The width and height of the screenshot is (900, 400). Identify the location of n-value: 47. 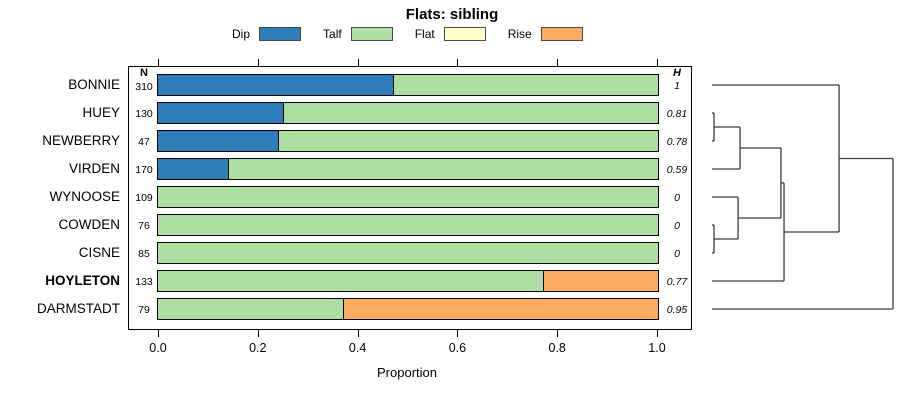
(144, 142).